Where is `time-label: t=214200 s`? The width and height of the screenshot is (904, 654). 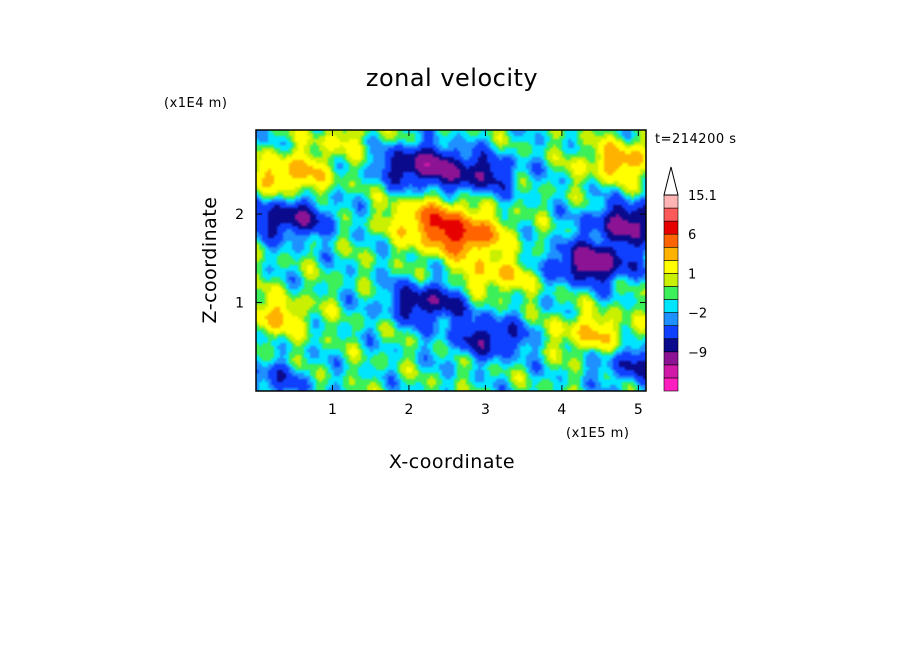 time-label: t=214200 s is located at coordinates (696, 139).